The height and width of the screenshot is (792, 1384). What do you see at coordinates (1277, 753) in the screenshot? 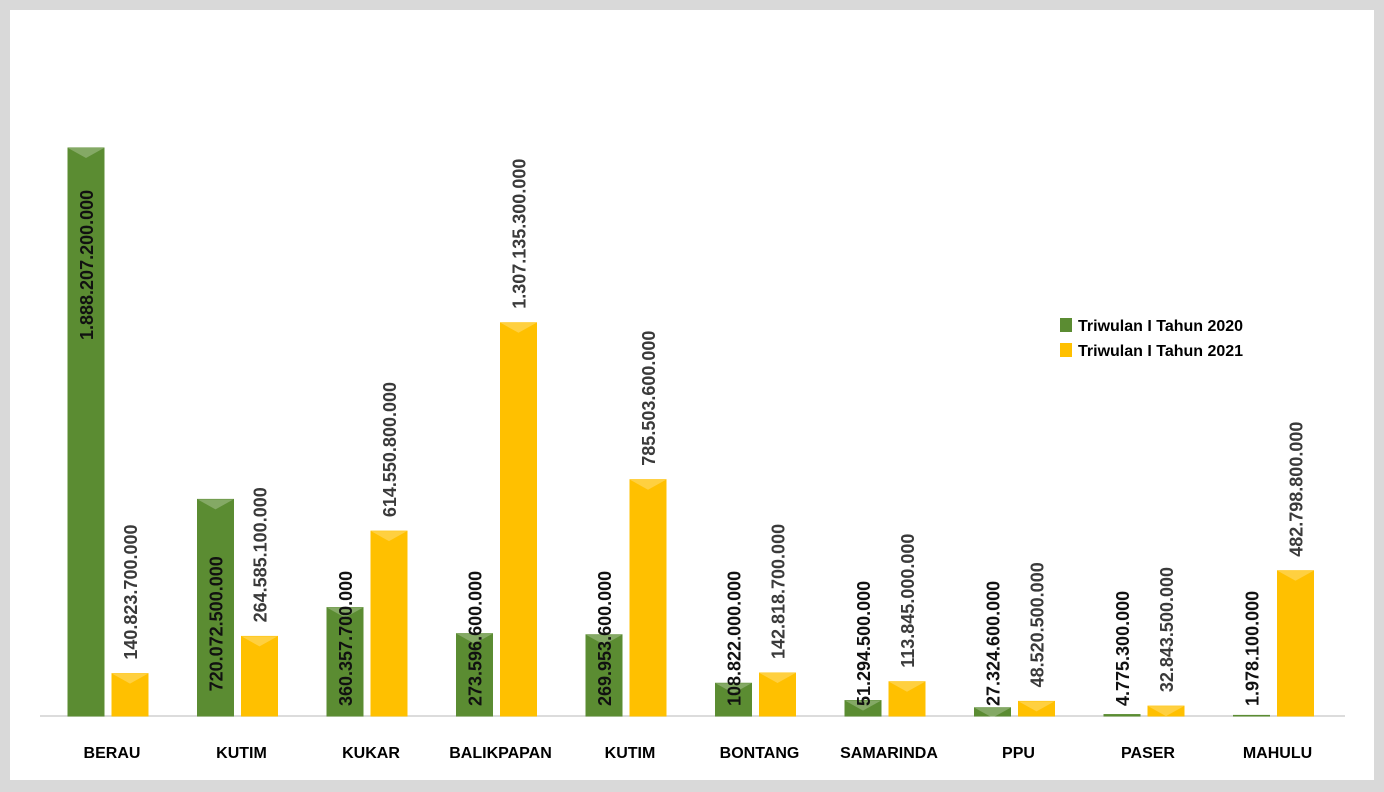
I see `x-tick-label: MAHULU` at bounding box center [1277, 753].